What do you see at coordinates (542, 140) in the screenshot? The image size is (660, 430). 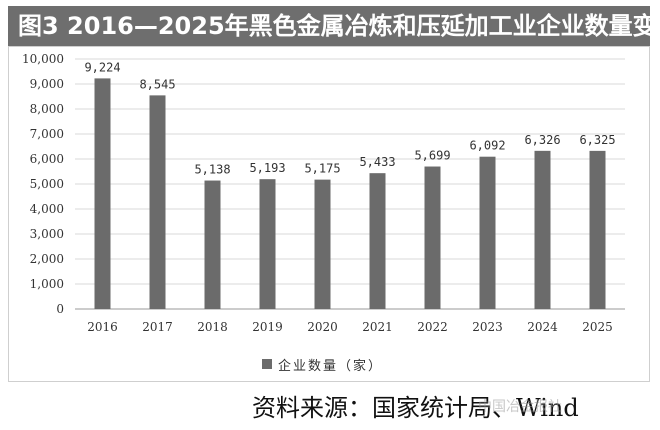 I see `data-label: 6,326` at bounding box center [542, 140].